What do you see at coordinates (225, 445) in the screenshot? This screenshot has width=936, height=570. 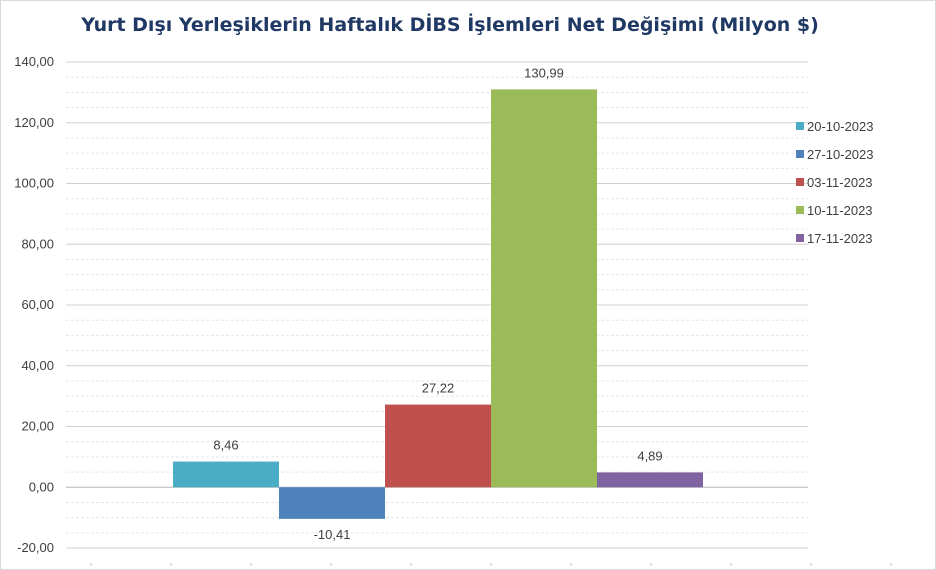 I see `data-label: 8,46` at bounding box center [225, 445].